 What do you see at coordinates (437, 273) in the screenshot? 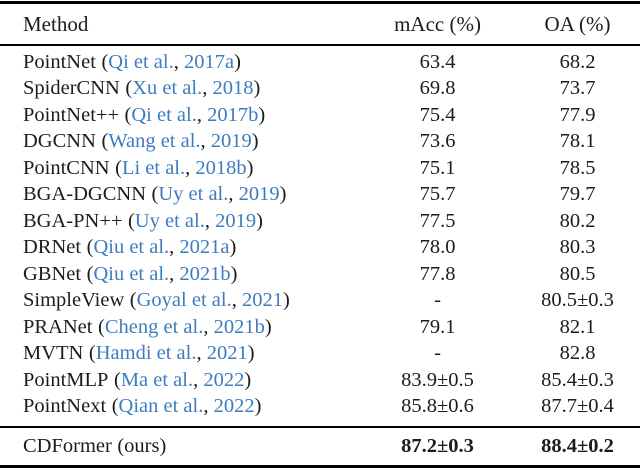
I see `macc-value: 77.8` at bounding box center [437, 273].